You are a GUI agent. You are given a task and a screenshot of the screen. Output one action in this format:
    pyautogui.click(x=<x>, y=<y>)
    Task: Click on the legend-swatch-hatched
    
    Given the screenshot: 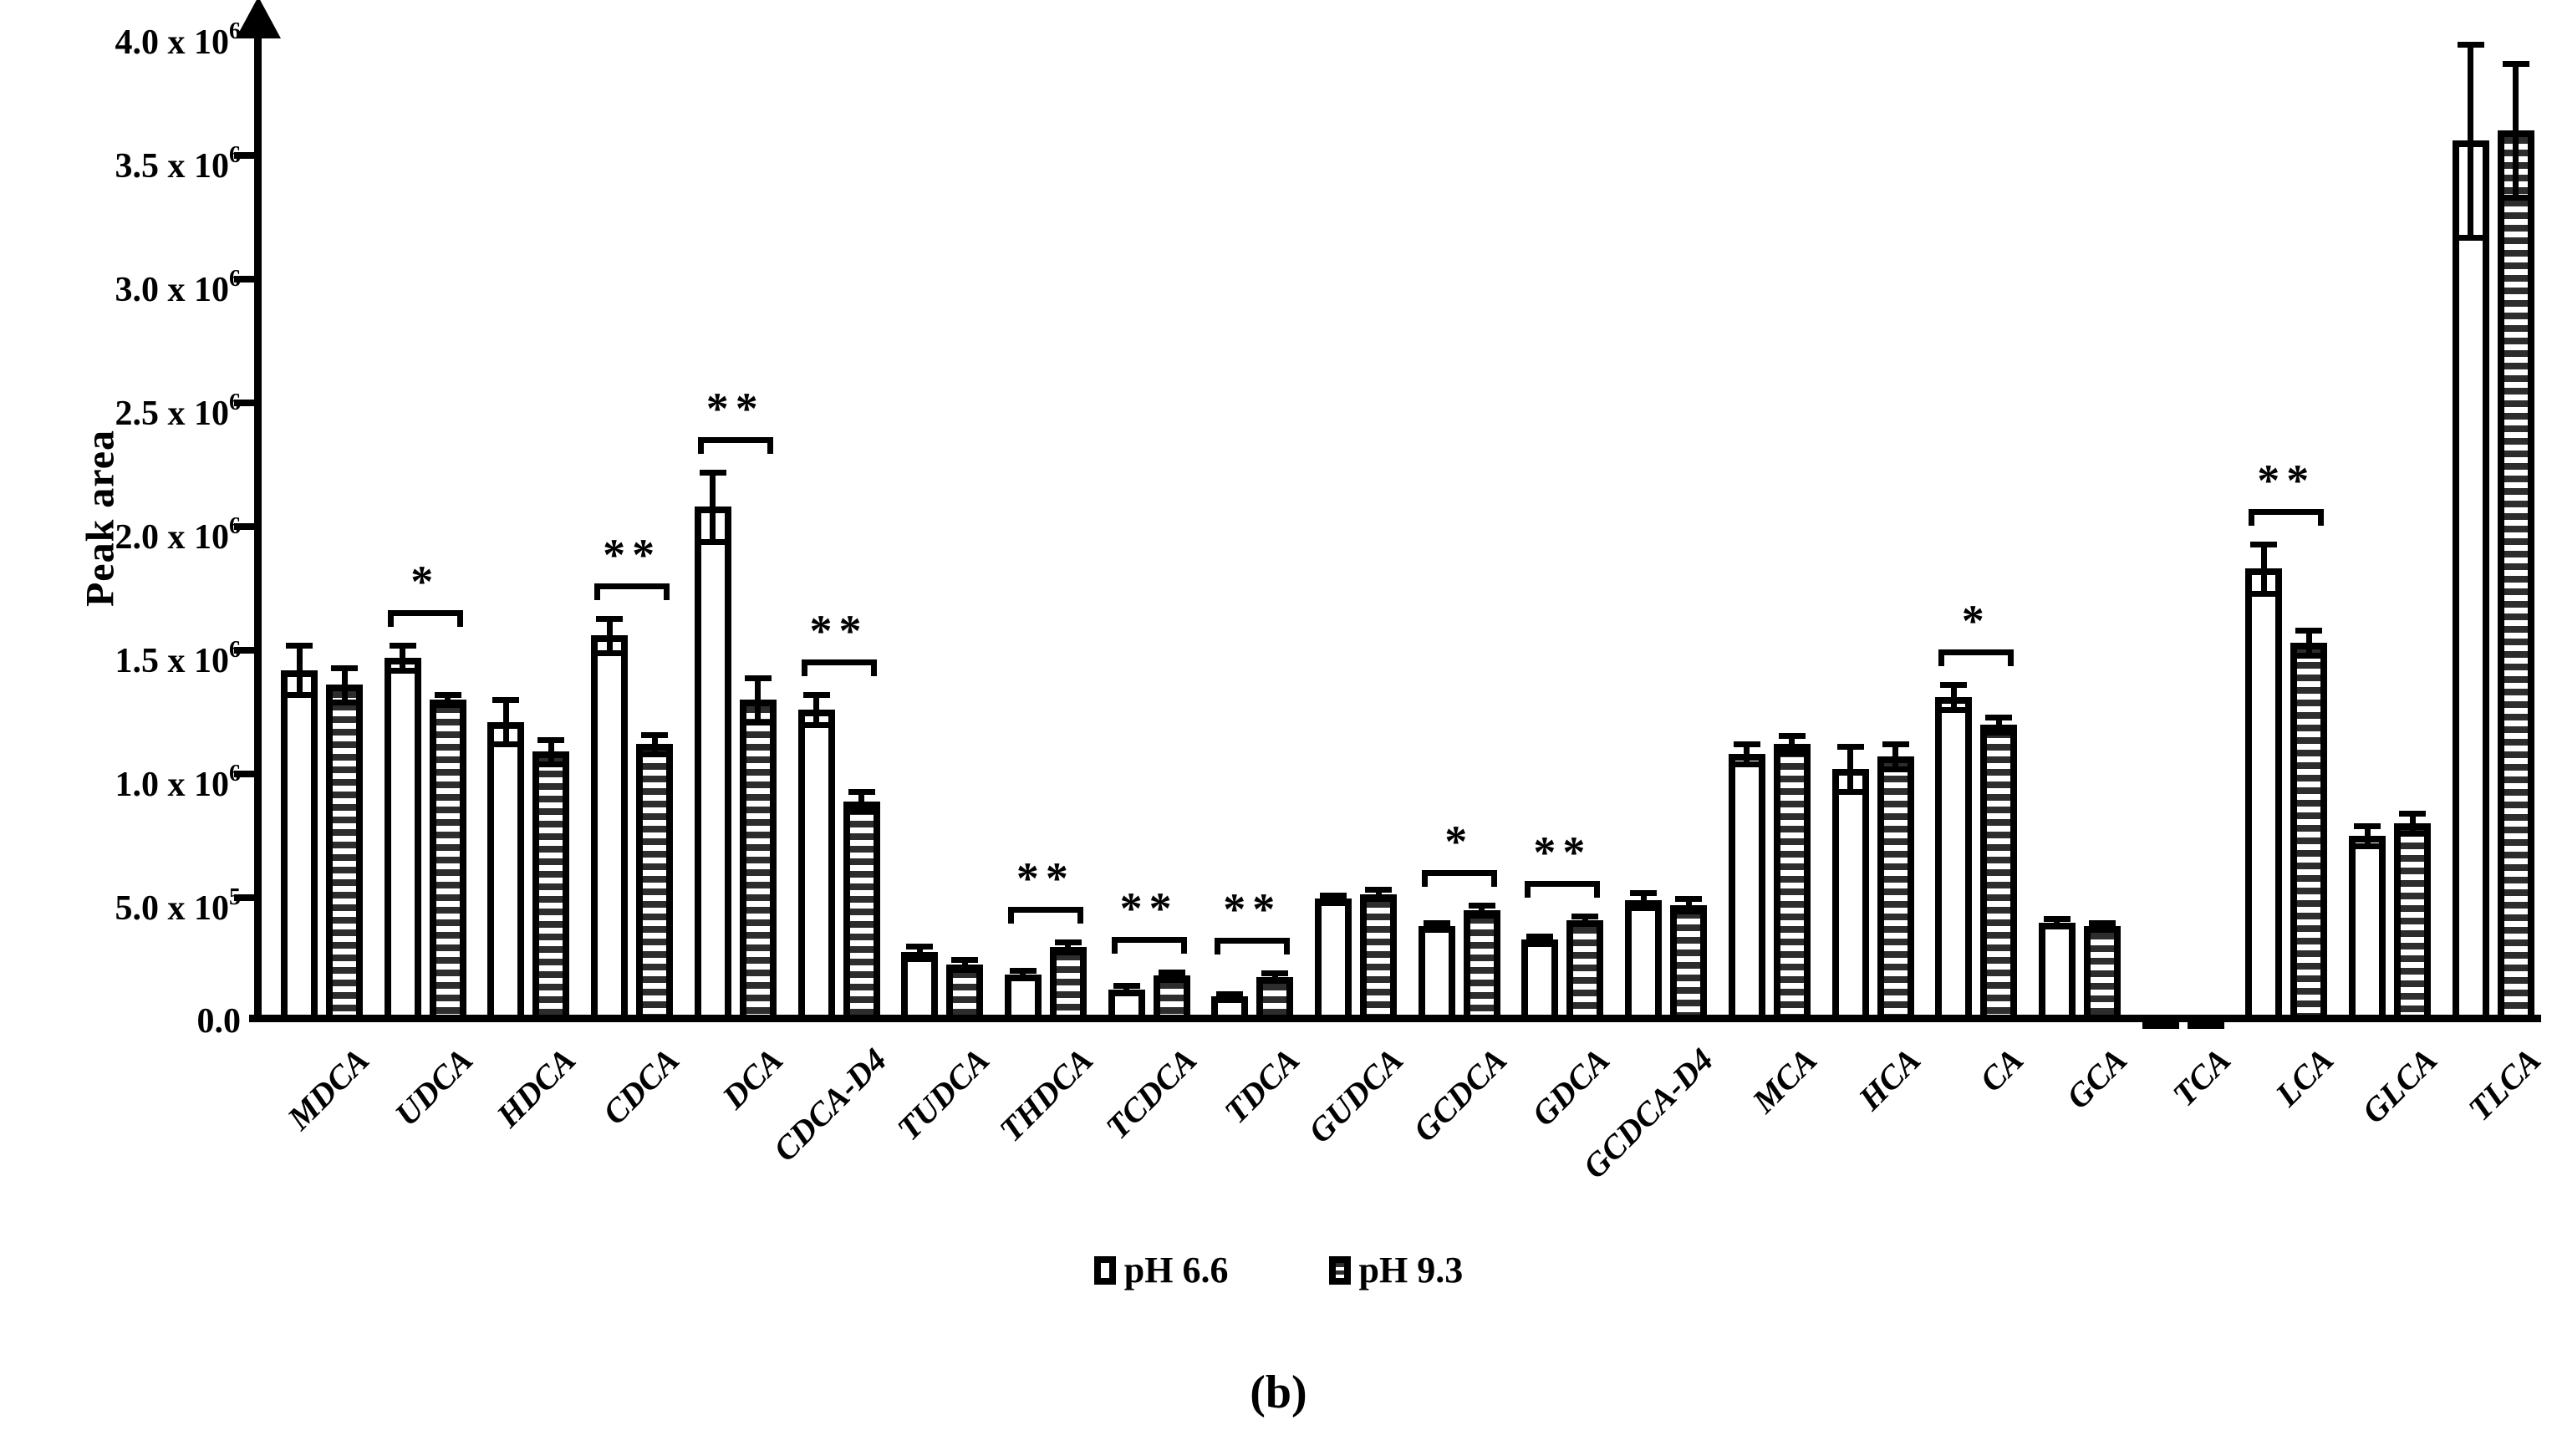 What is the action you would take?
    pyautogui.click(x=1339, y=1270)
    